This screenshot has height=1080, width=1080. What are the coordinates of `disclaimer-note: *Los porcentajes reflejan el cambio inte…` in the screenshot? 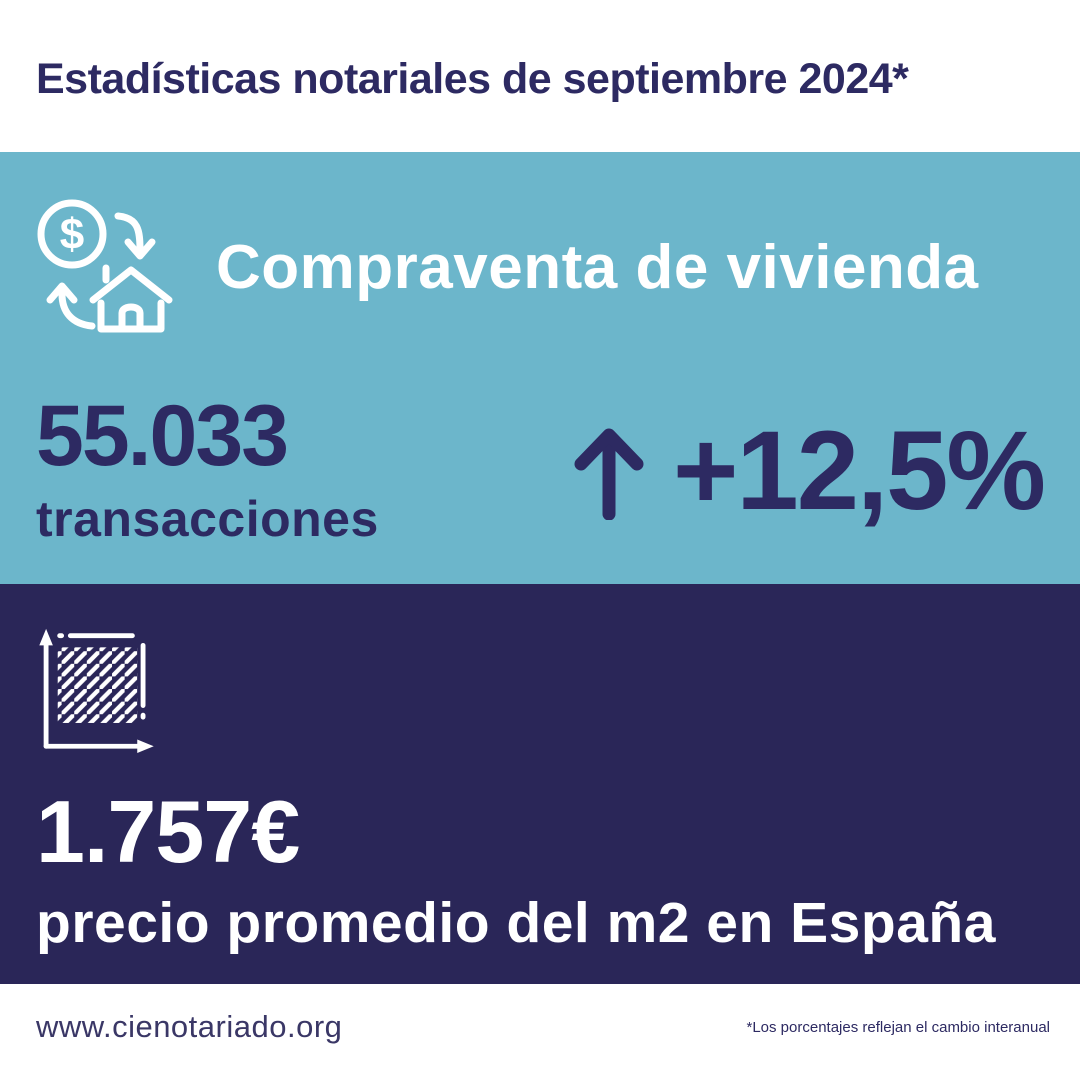 It's located at (898, 1027).